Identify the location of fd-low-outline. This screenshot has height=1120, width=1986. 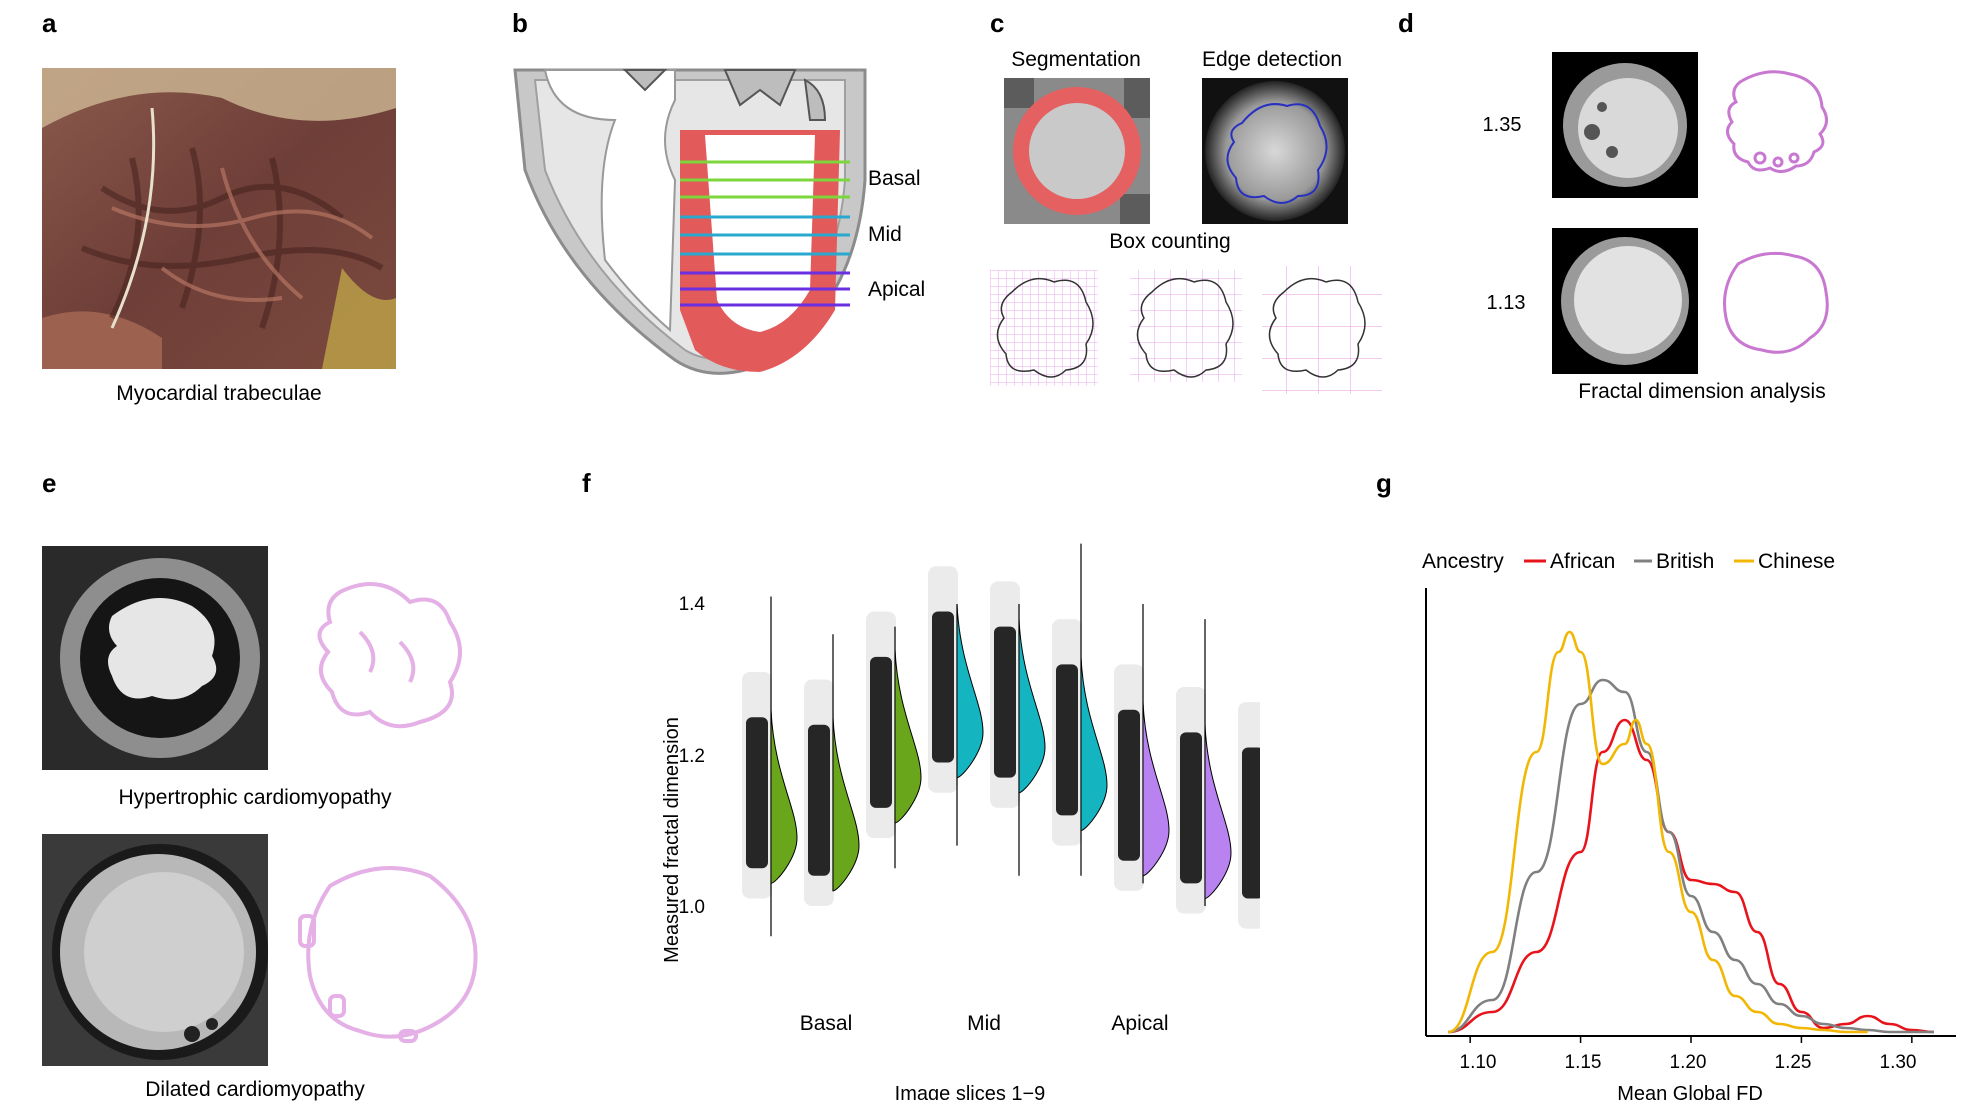
(1776, 302).